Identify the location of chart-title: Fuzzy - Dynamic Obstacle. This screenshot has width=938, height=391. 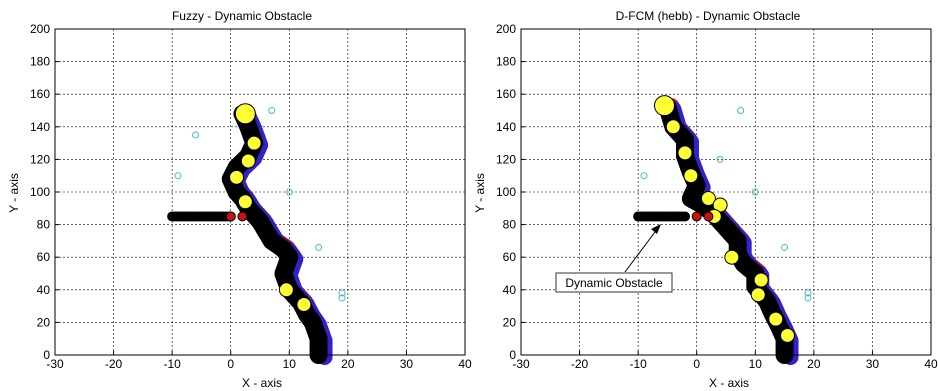
(242, 16).